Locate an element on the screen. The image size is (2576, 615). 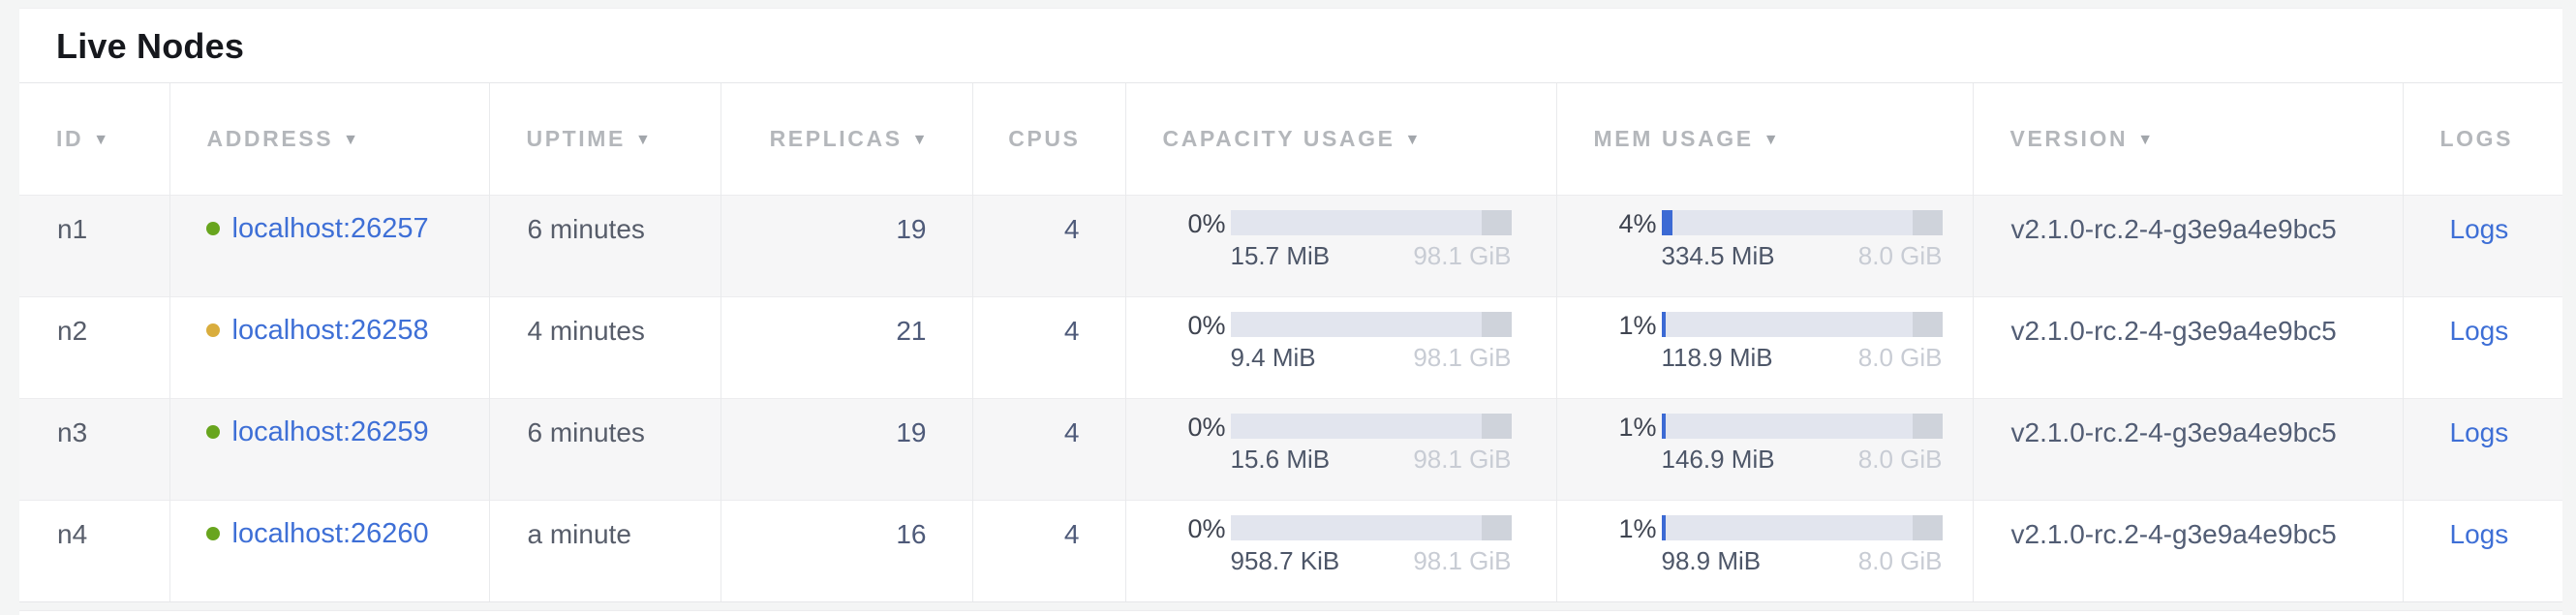
column-header-id: ID ▼ is located at coordinates (94, 139).